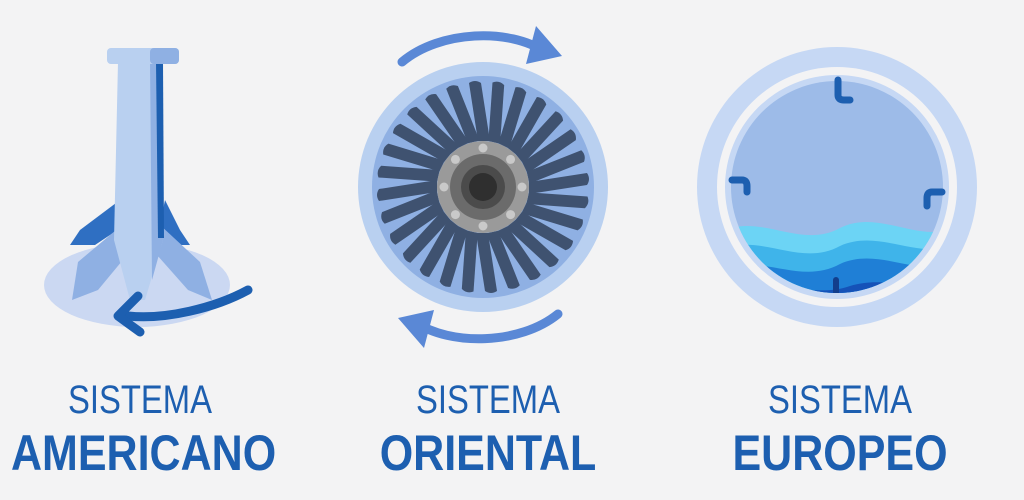 The image size is (1024, 500). What do you see at coordinates (488, 400) in the screenshot?
I see `panel-oriental-subtitle: SISTEMA` at bounding box center [488, 400].